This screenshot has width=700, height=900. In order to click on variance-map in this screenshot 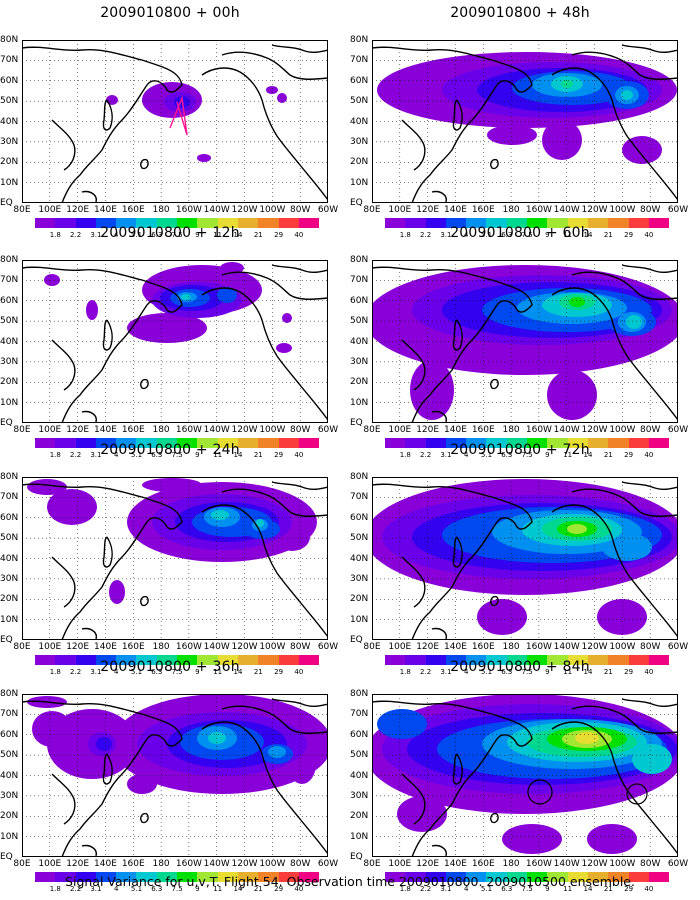, I will do `click(175, 775)`.